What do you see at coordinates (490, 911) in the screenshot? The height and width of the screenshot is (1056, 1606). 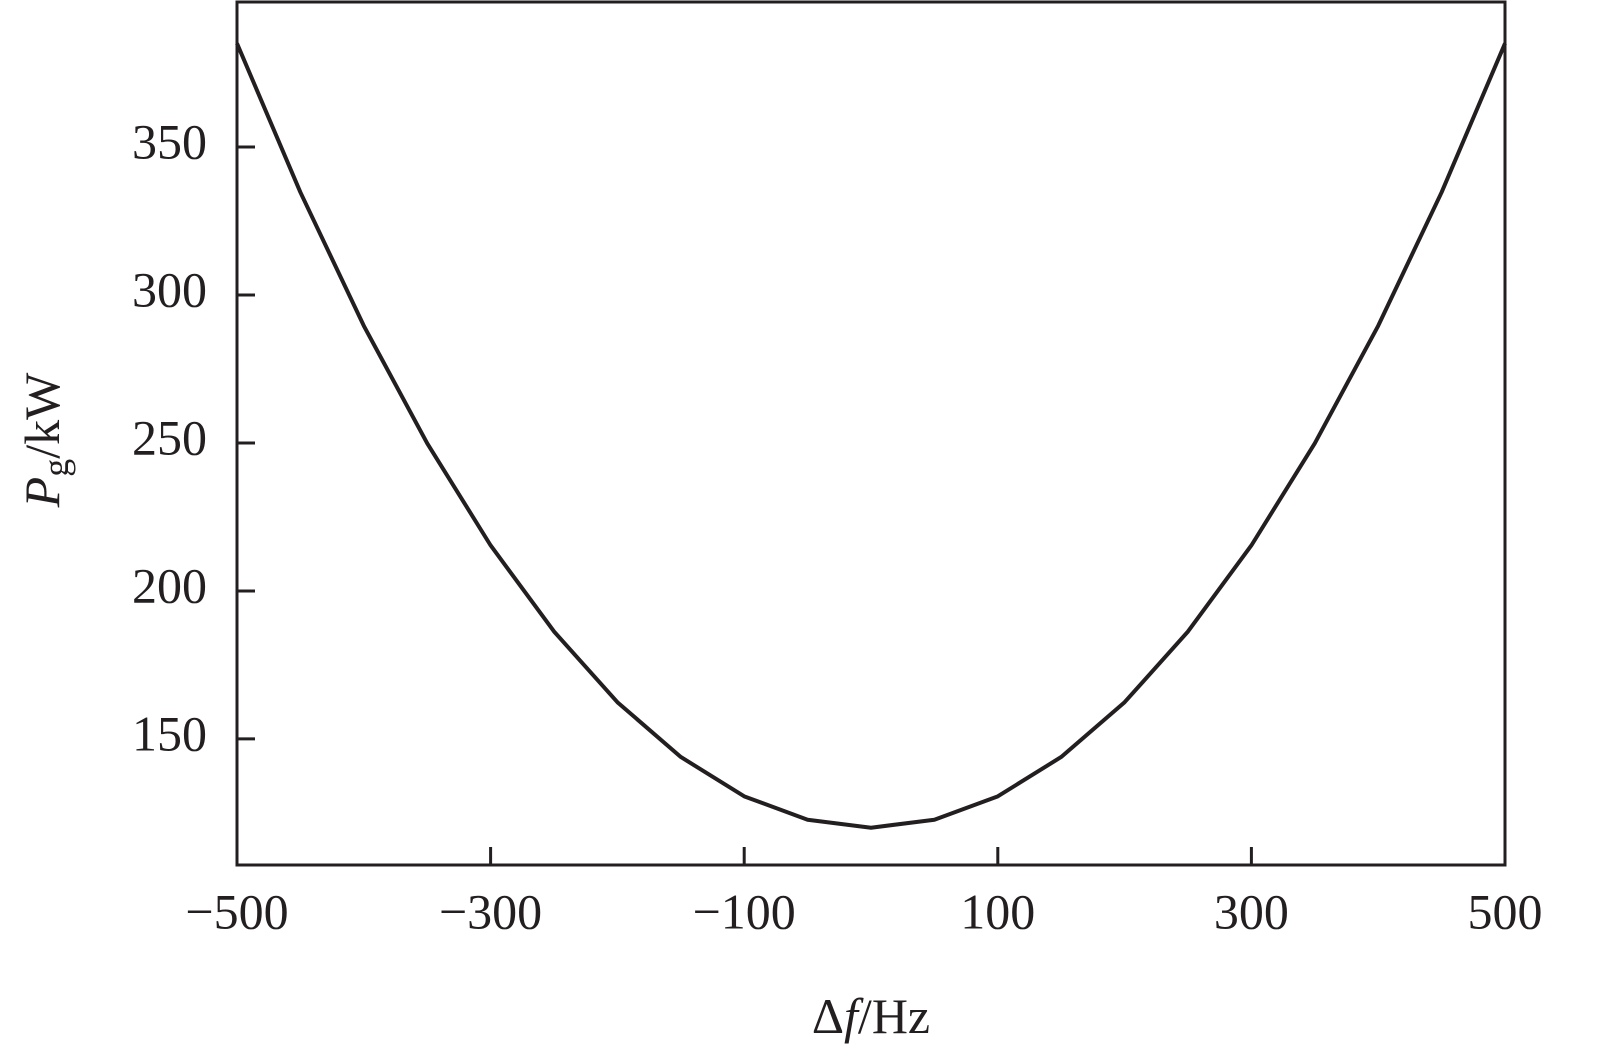 I see `x-tick-label: −300` at bounding box center [490, 911].